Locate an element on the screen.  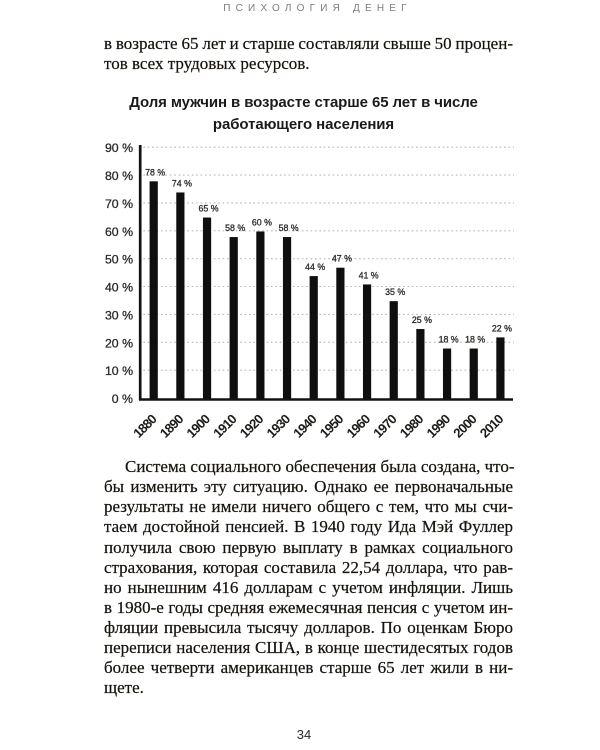
svg-text: 1910 is located at coordinates (224, 425).